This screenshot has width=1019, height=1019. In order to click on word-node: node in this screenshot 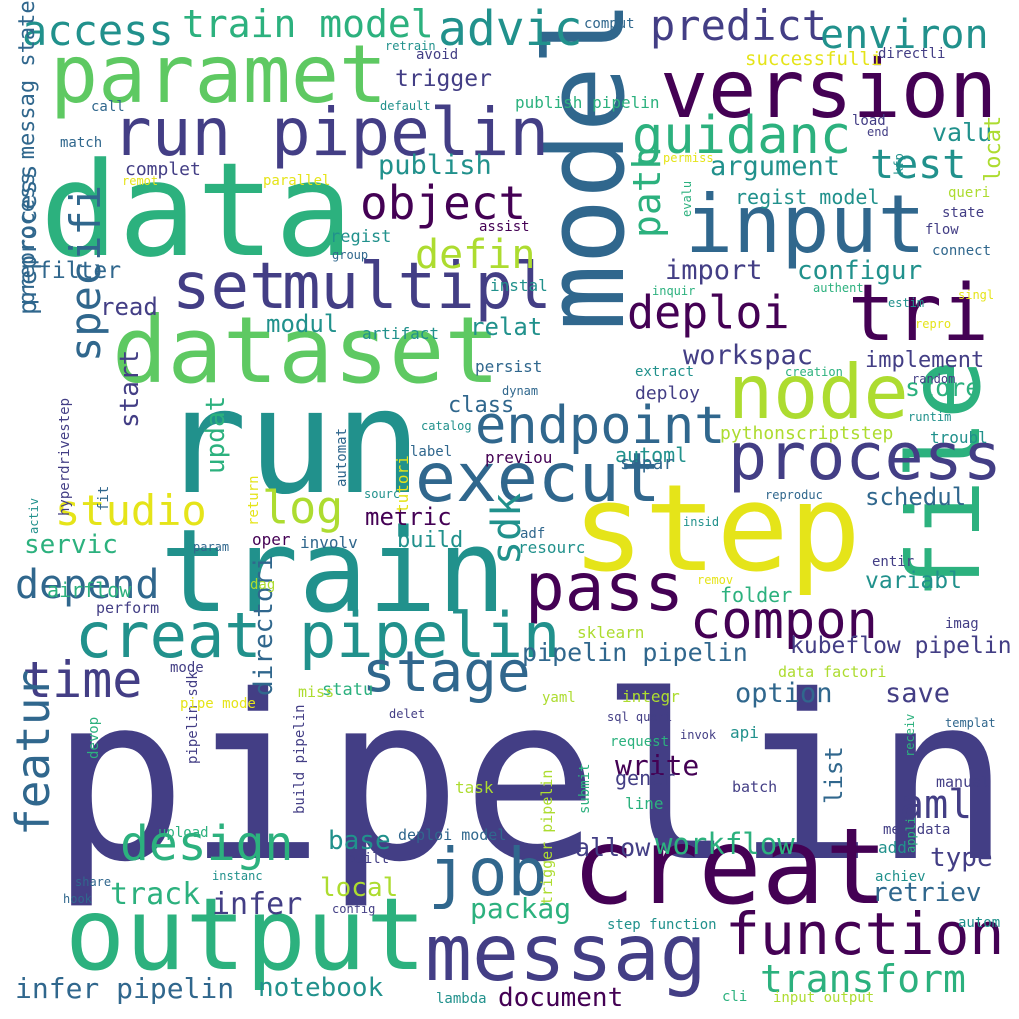, I will do `click(818, 392)`.